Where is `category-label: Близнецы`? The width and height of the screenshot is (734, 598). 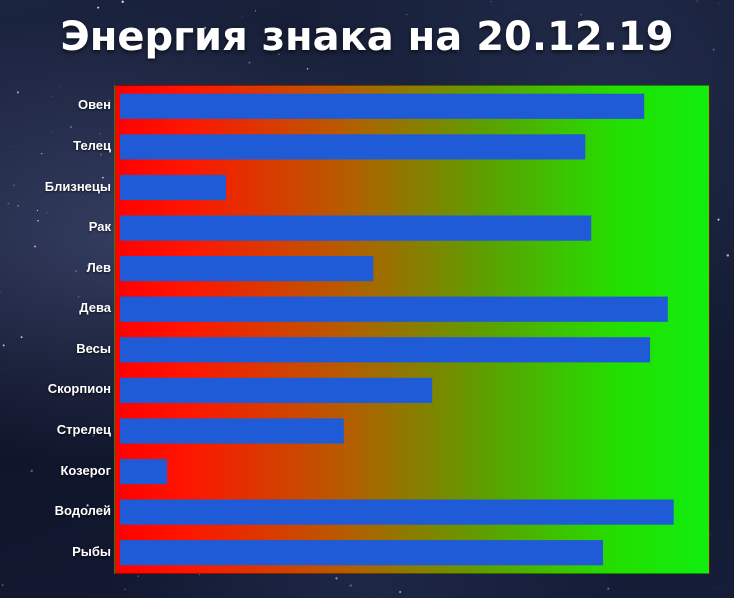
category-label: Близнецы is located at coordinates (77, 186).